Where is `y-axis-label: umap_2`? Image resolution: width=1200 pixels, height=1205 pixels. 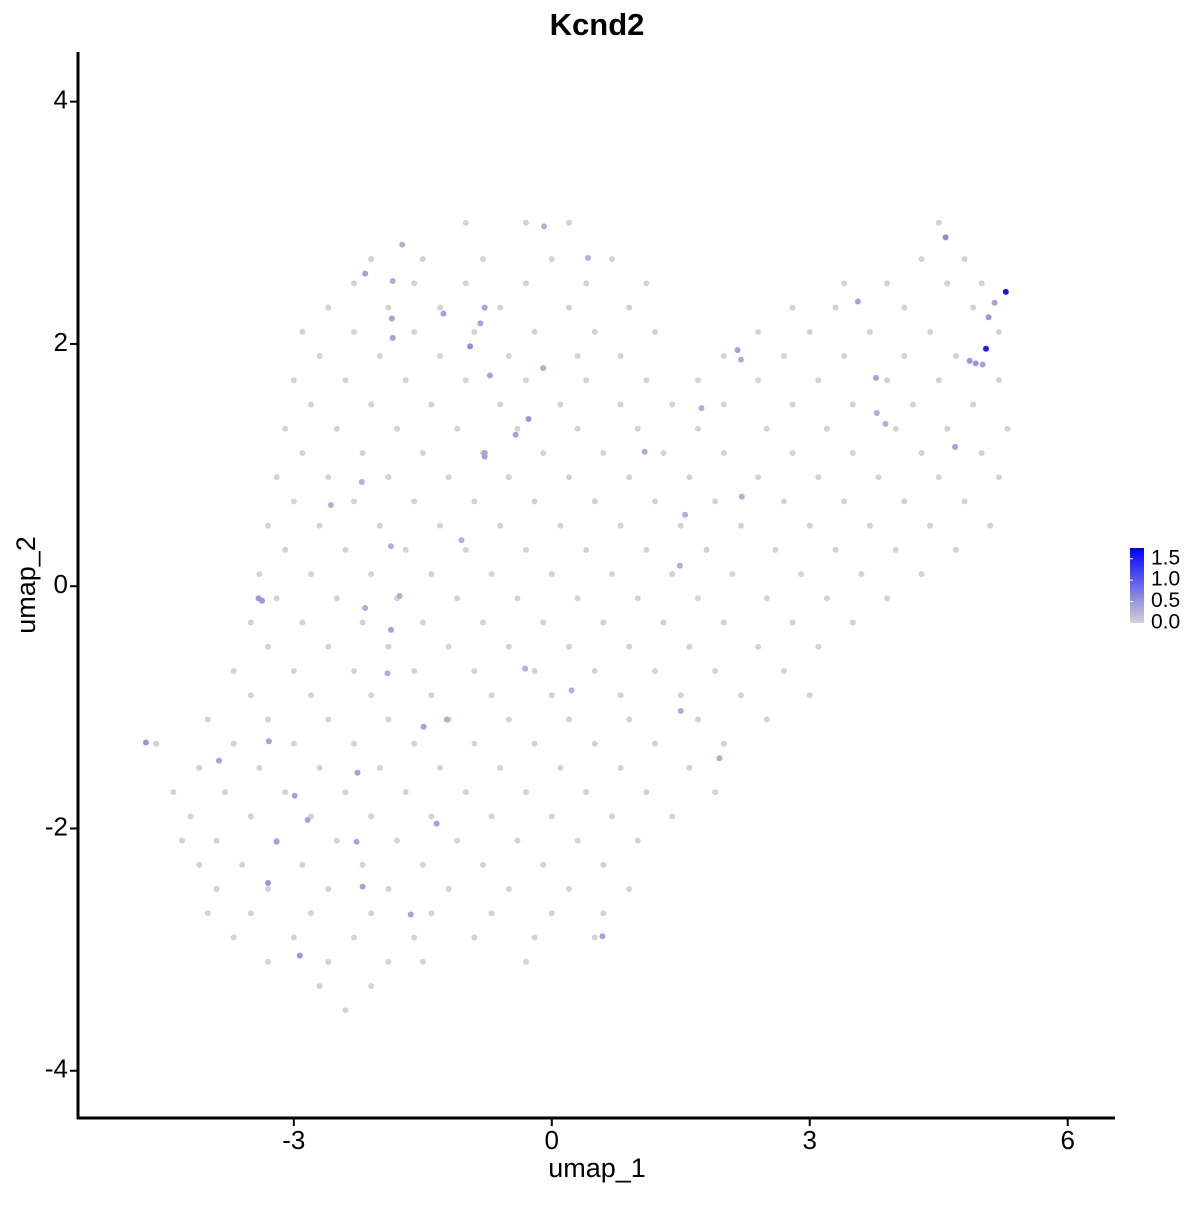 y-axis-label: umap_2 is located at coordinates (26, 585).